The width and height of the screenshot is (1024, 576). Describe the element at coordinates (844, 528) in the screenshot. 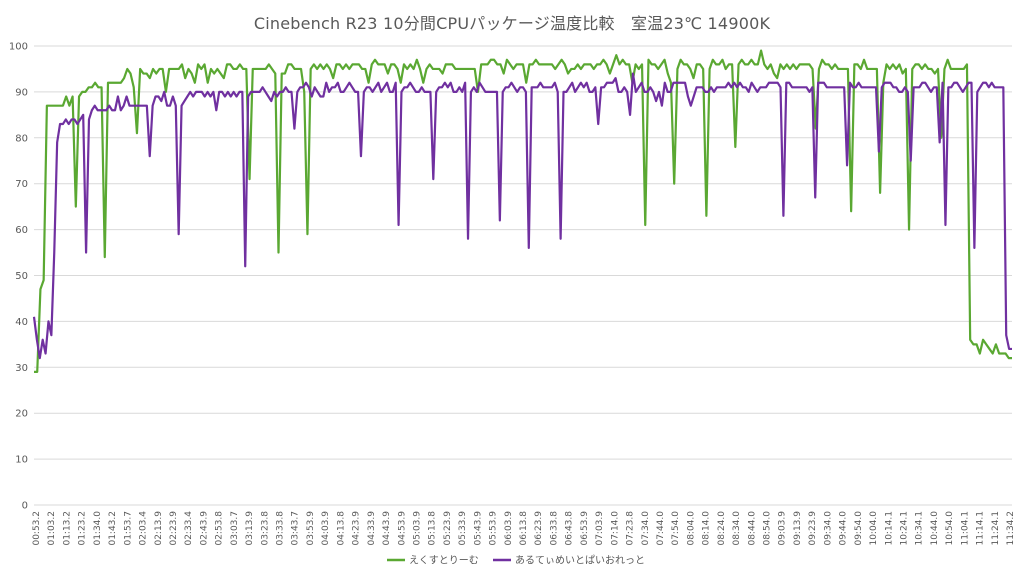

I see `x-tick-label: 09:44.0` at that location.